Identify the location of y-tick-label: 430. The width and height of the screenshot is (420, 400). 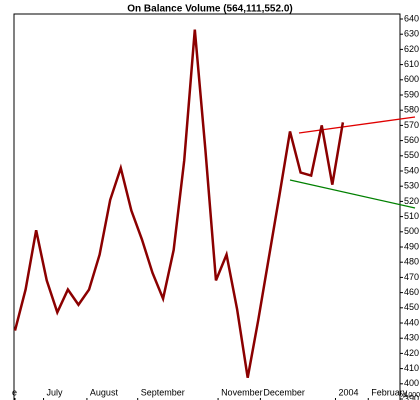
(411, 338).